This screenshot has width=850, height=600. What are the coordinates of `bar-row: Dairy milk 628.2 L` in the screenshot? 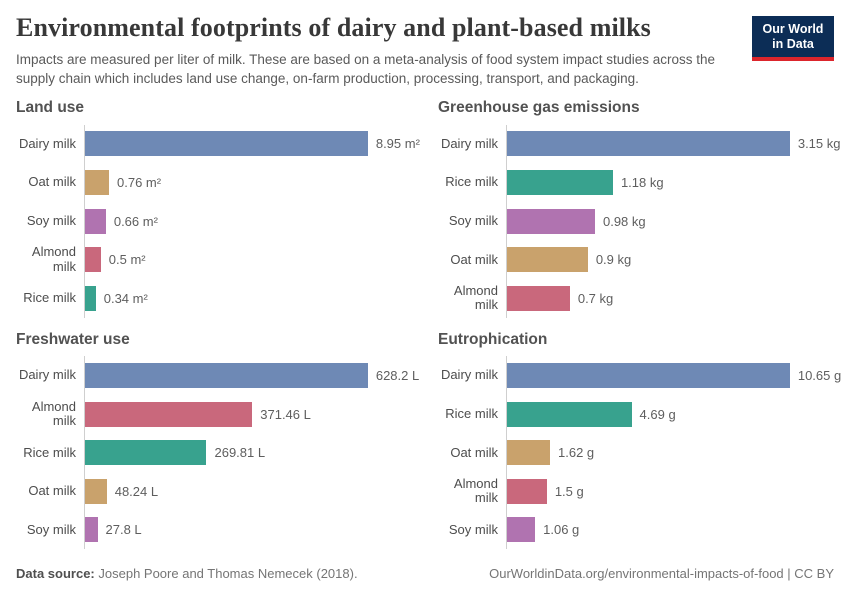 It's located at (217, 375).